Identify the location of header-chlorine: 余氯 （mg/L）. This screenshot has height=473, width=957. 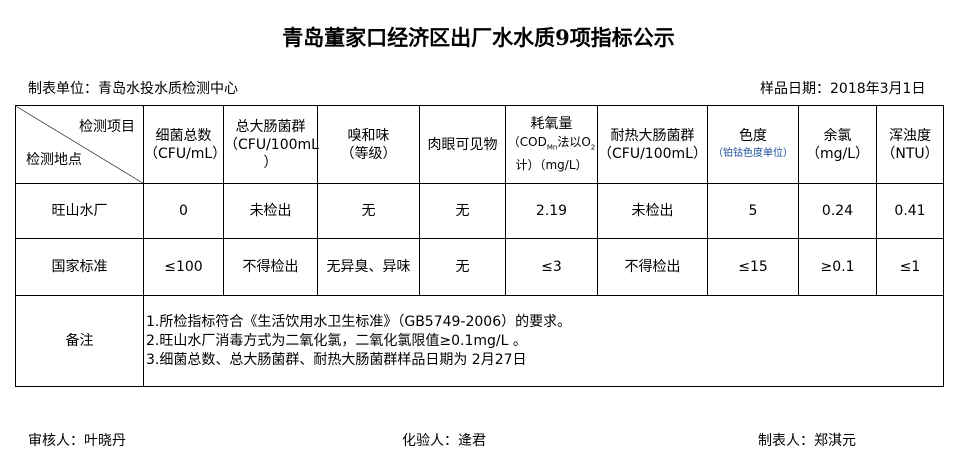
(837, 144).